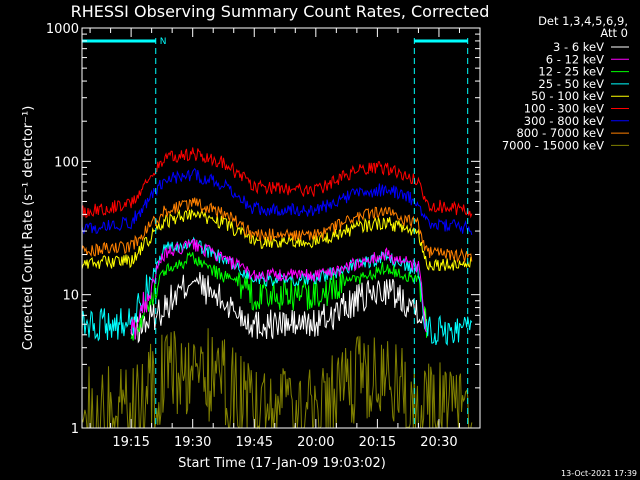 This screenshot has width=640, height=480. Describe the element at coordinates (553, 145) in the screenshot. I see `legend-label-8: 7000 - 15000 keV` at that location.